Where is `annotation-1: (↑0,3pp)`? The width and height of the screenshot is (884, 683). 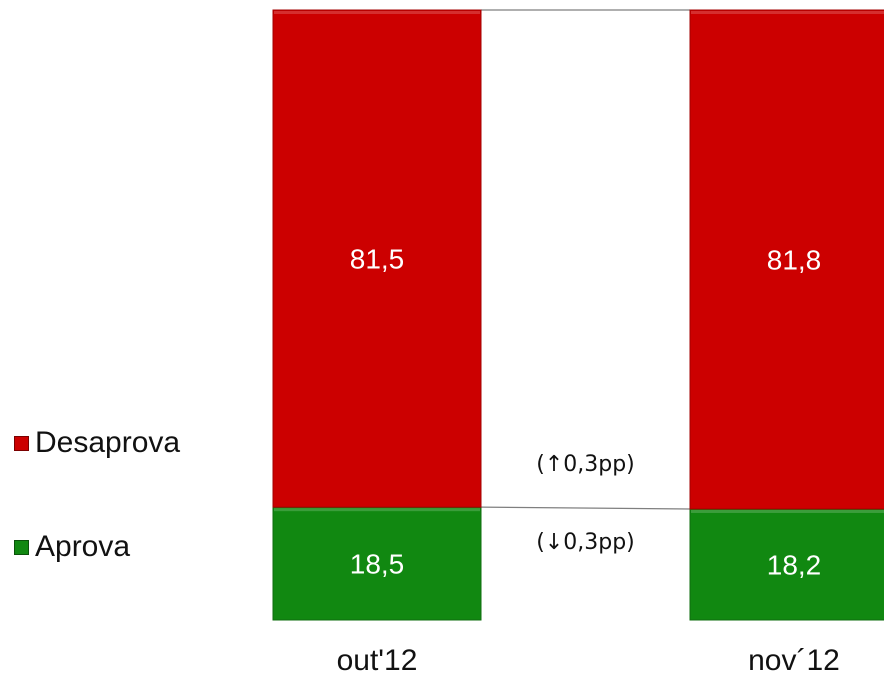
annotation-1: (↑0,3pp) is located at coordinates (585, 464).